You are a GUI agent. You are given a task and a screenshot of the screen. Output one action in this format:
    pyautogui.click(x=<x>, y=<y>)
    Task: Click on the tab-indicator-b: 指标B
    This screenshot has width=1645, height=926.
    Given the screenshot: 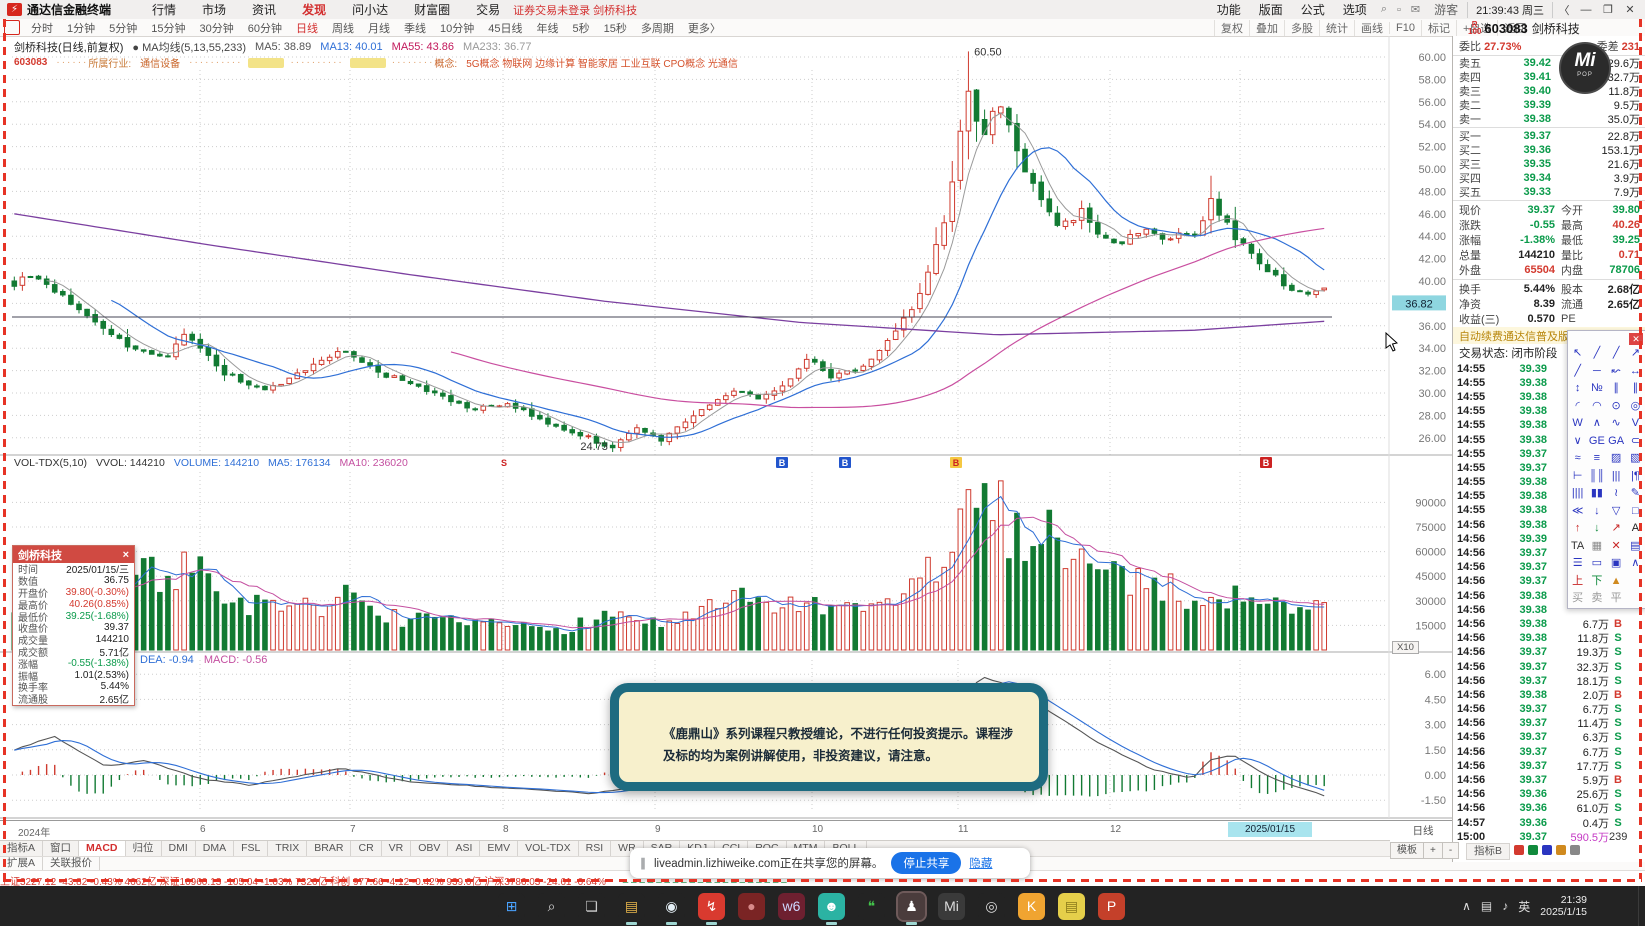 What is the action you would take?
    pyautogui.click(x=1488, y=851)
    